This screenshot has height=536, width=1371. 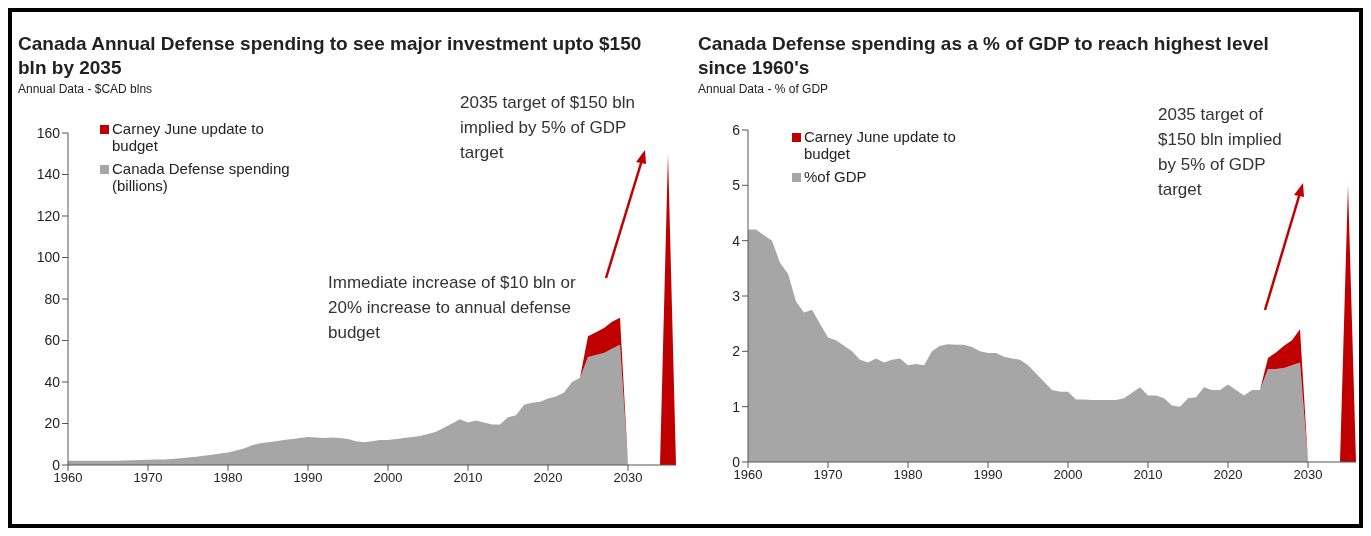 I want to click on chart-title: Canada Annual Defense spending to see major investment upto $150 bln by 2035, so click(x=330, y=56).